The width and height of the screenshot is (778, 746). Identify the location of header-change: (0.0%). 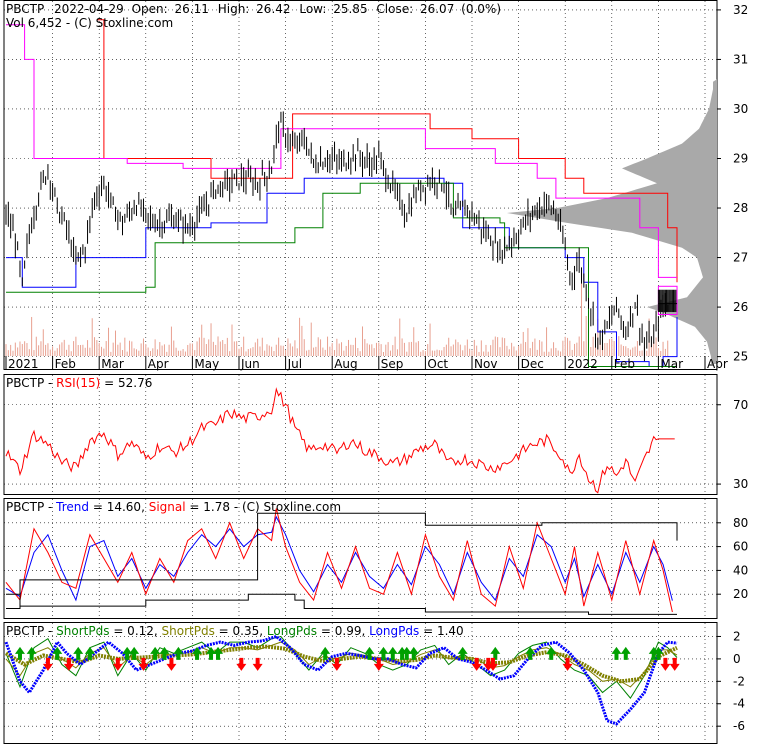
(481, 9).